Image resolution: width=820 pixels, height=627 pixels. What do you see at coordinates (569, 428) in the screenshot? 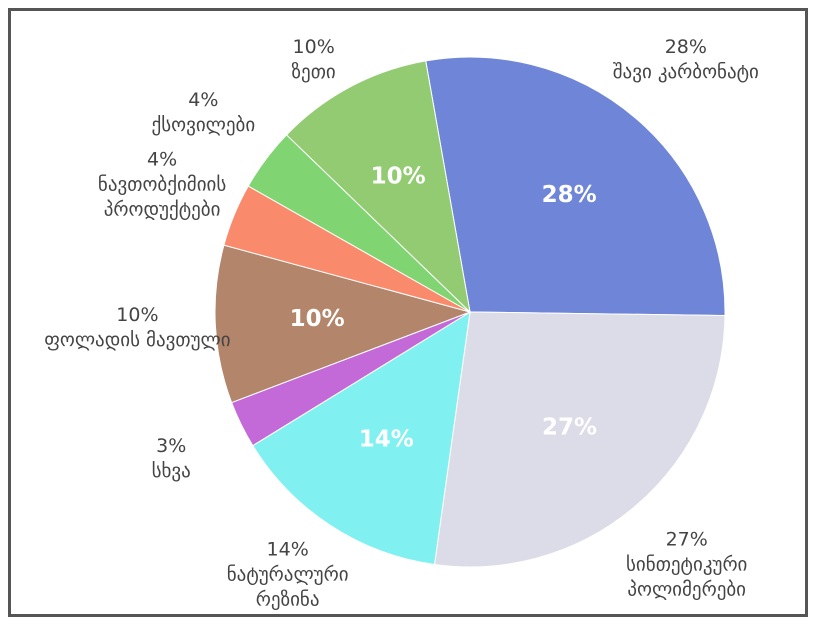
I see `slice-value-label: 27%` at bounding box center [569, 428].